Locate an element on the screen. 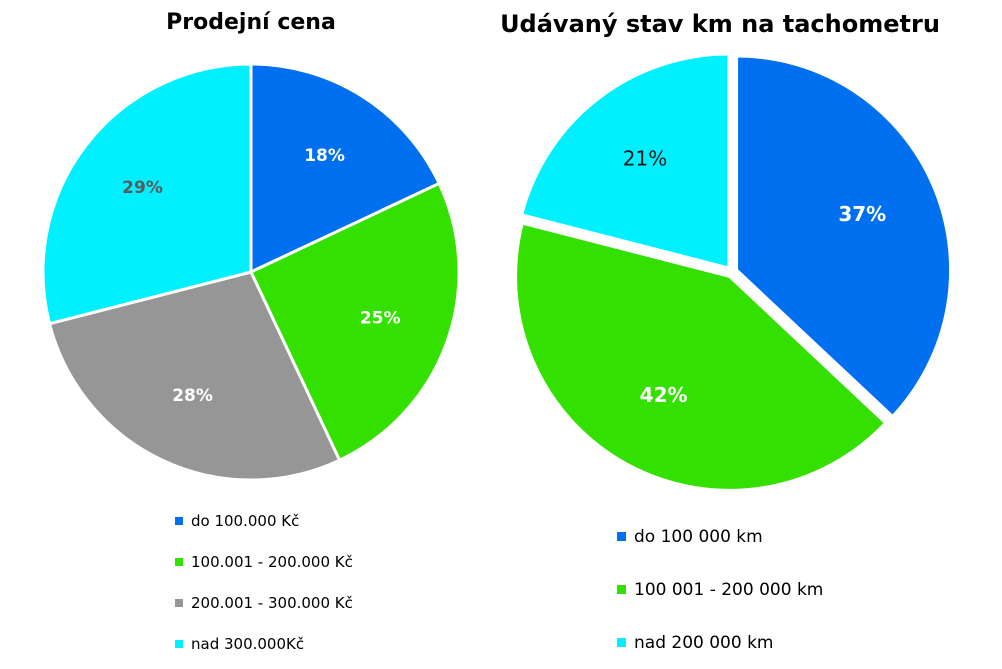  right-legend-item-0: do 100 000 km is located at coordinates (720, 536).